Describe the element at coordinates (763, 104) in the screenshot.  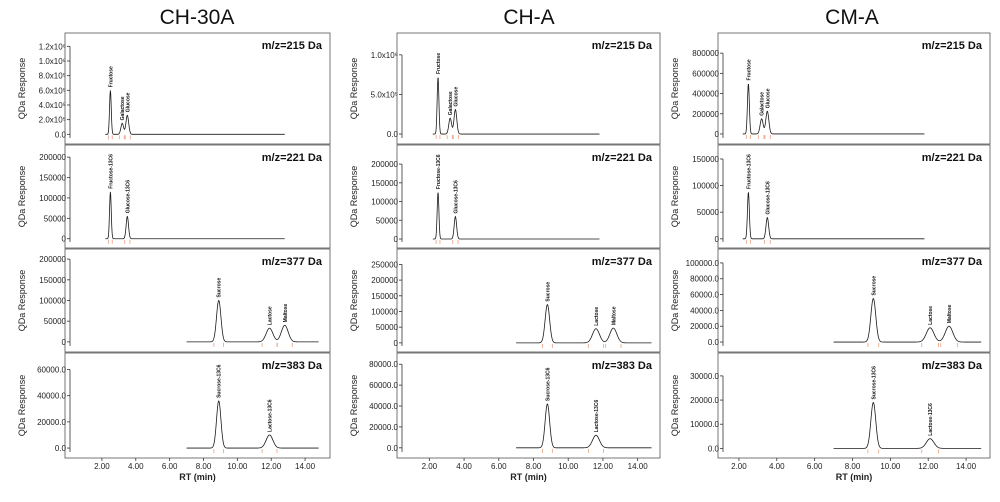
I see `peak-label: Galactose` at that location.